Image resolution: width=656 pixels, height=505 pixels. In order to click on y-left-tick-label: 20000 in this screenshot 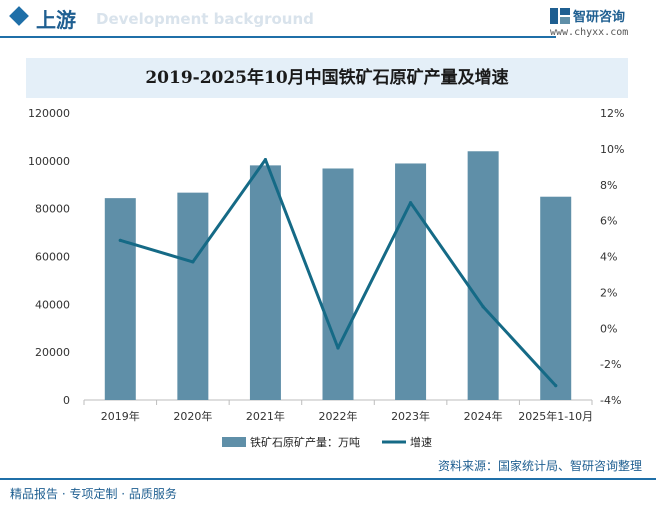, I will do `click(52, 352)`.